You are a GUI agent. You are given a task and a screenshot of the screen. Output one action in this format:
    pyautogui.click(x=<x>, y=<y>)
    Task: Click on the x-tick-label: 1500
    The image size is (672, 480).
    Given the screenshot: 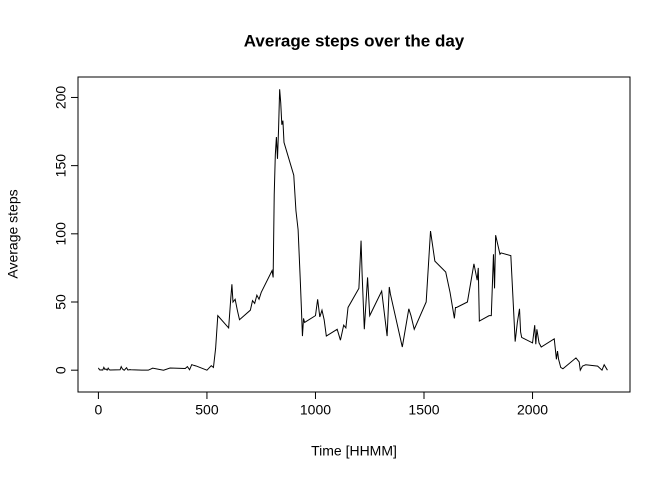 What is the action you would take?
    pyautogui.click(x=423, y=410)
    